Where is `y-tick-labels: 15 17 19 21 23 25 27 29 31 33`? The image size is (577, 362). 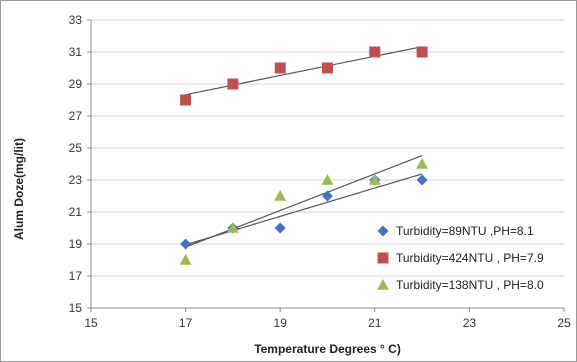
y-tick-labels: 15 17 19 21 23 25 27 29 31 33 is located at coordinates (80, 164).